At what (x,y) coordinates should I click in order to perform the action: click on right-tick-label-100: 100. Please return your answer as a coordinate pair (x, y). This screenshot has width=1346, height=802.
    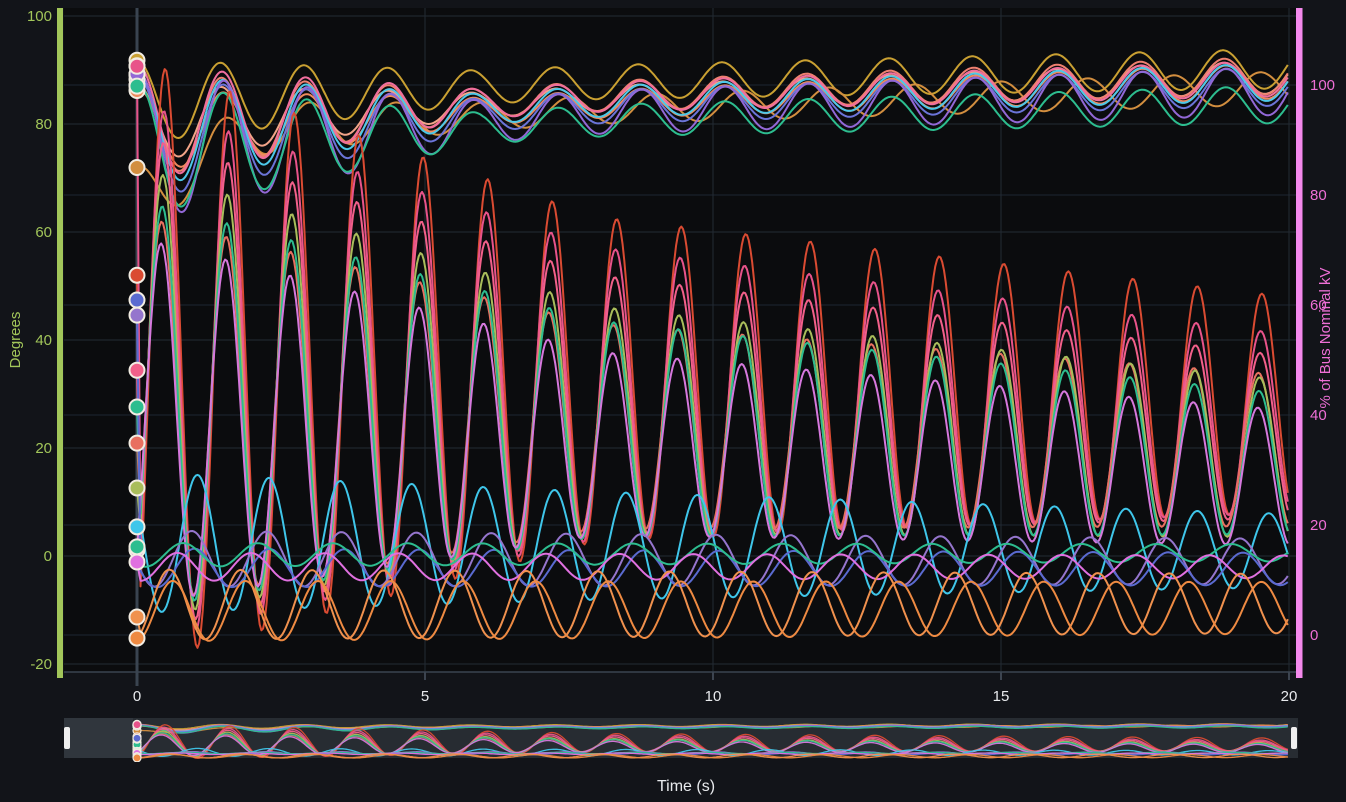
    Looking at the image, I should click on (1322, 85).